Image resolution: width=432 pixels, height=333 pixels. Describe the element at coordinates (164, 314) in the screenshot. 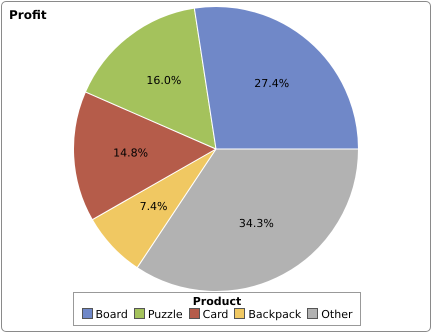

I see `legend-label: Puzzle` at that location.